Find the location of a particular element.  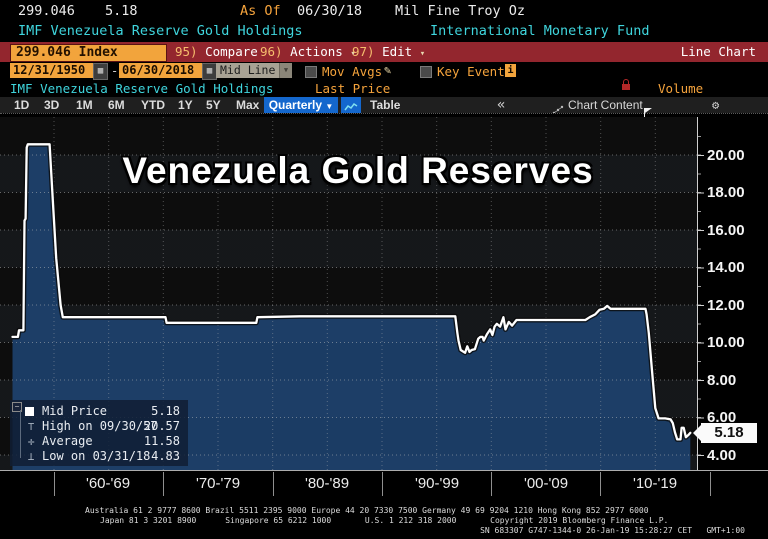

y-tick-label: 8.00 is located at coordinates (722, 380).